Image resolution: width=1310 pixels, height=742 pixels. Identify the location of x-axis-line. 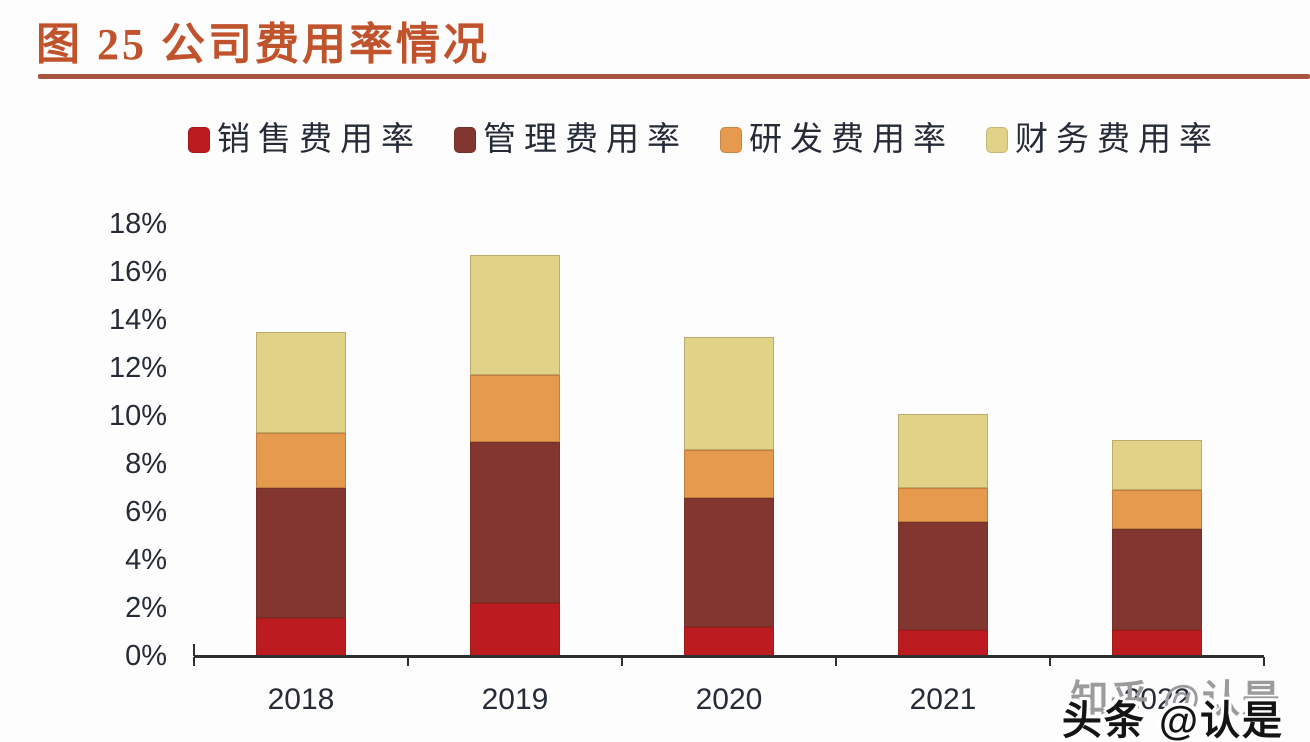
(729, 656).